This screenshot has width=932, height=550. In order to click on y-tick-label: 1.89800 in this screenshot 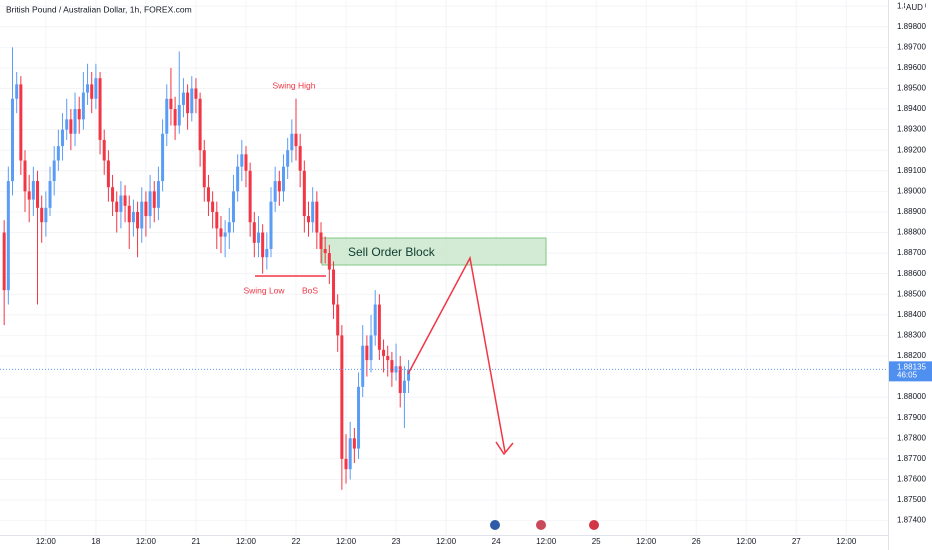, I will do `click(911, 26)`.